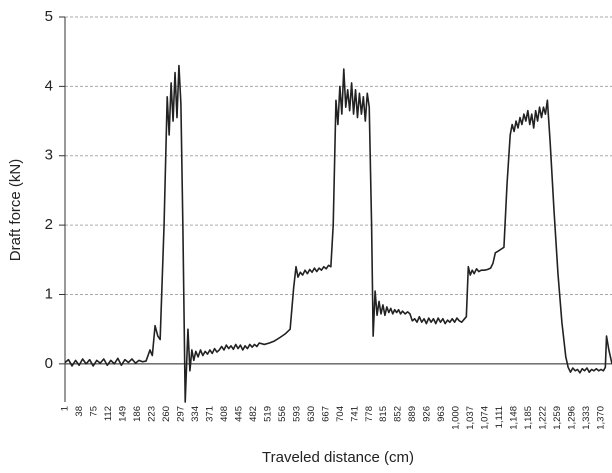 The height and width of the screenshot is (473, 612). What do you see at coordinates (267, 414) in the screenshot?
I see `x-tick-label: 519` at bounding box center [267, 414].